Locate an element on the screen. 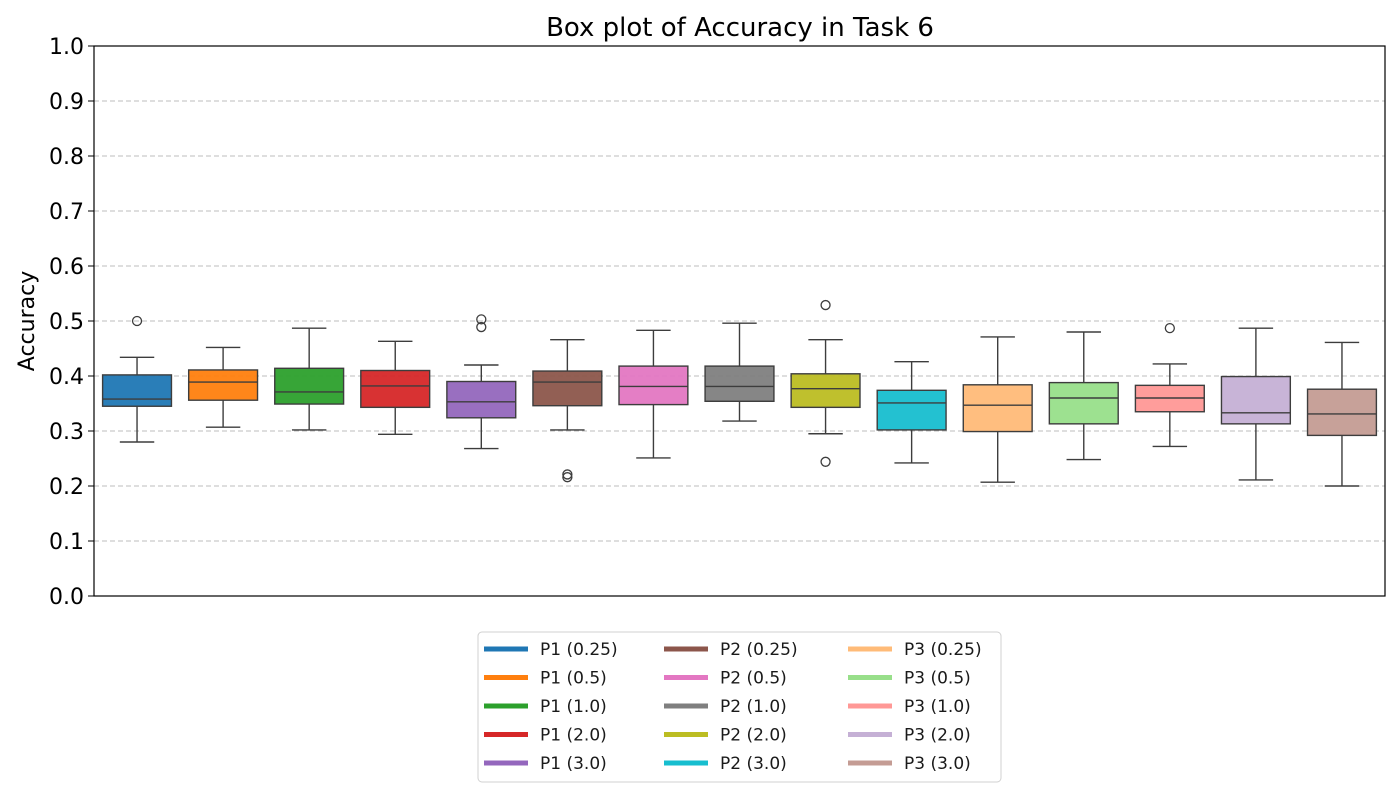 This screenshot has height=800, width=1400. y-tick-label: 0.2 is located at coordinates (66, 487).